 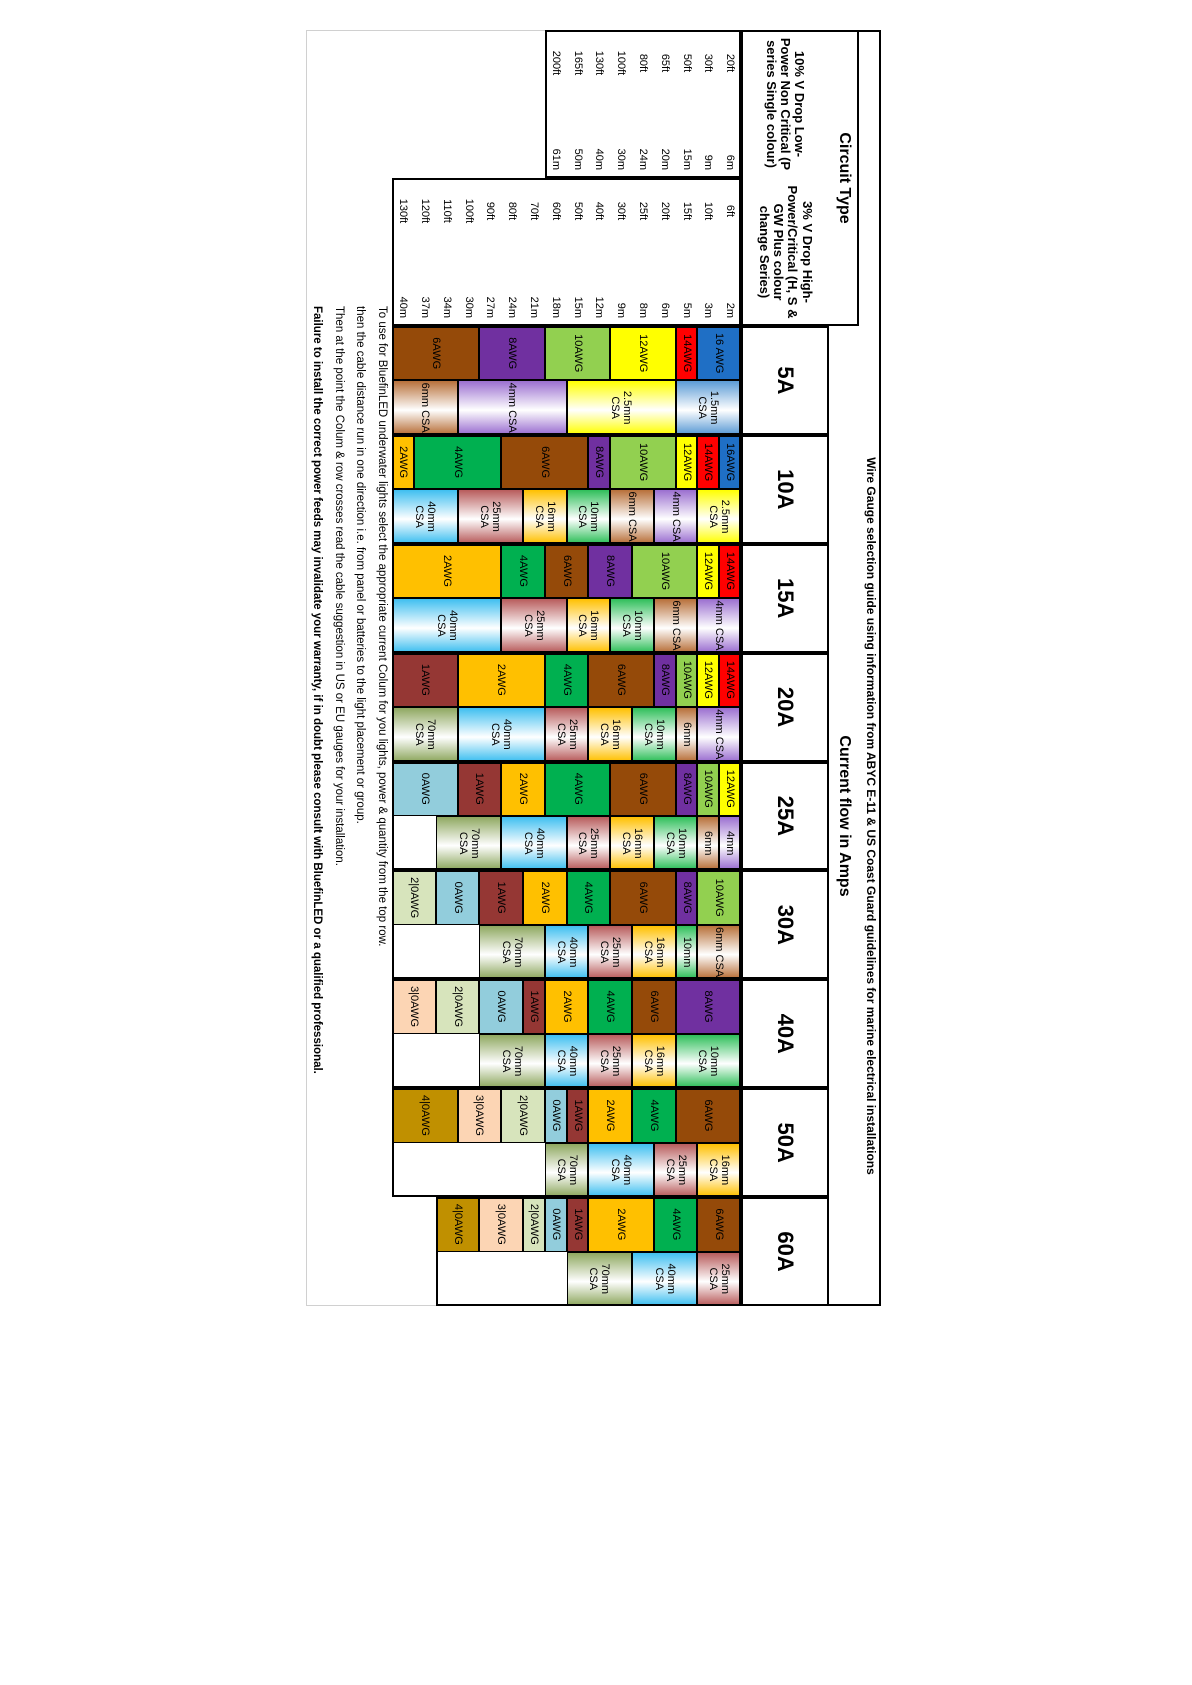 I want to click on distance: 21m, so click(x=533, y=307).